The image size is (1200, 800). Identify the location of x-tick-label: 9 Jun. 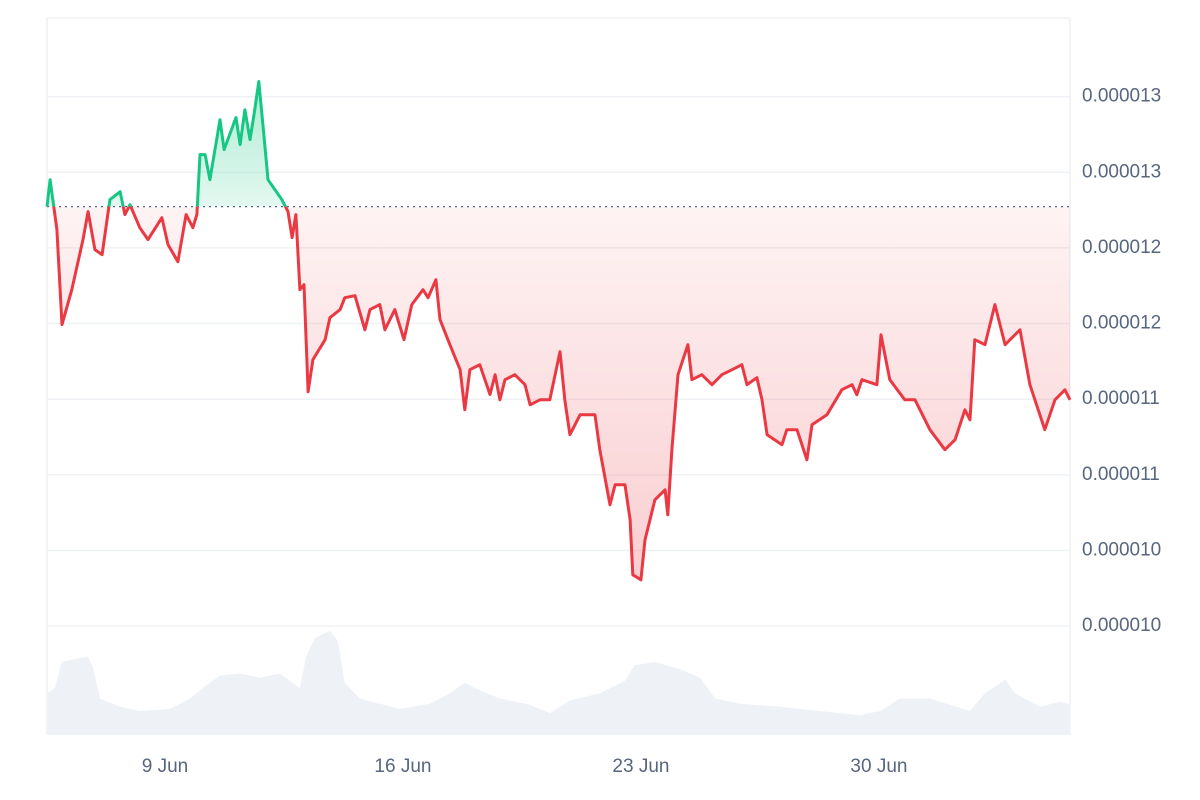
(165, 766).